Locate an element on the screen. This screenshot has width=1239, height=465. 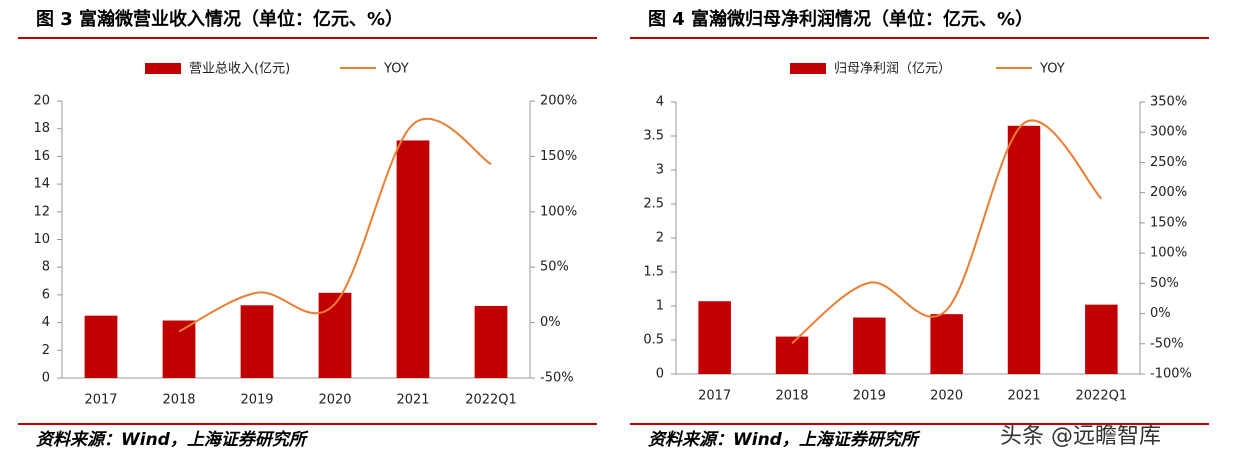
y2-tick-label: -100% is located at coordinates (1171, 374).